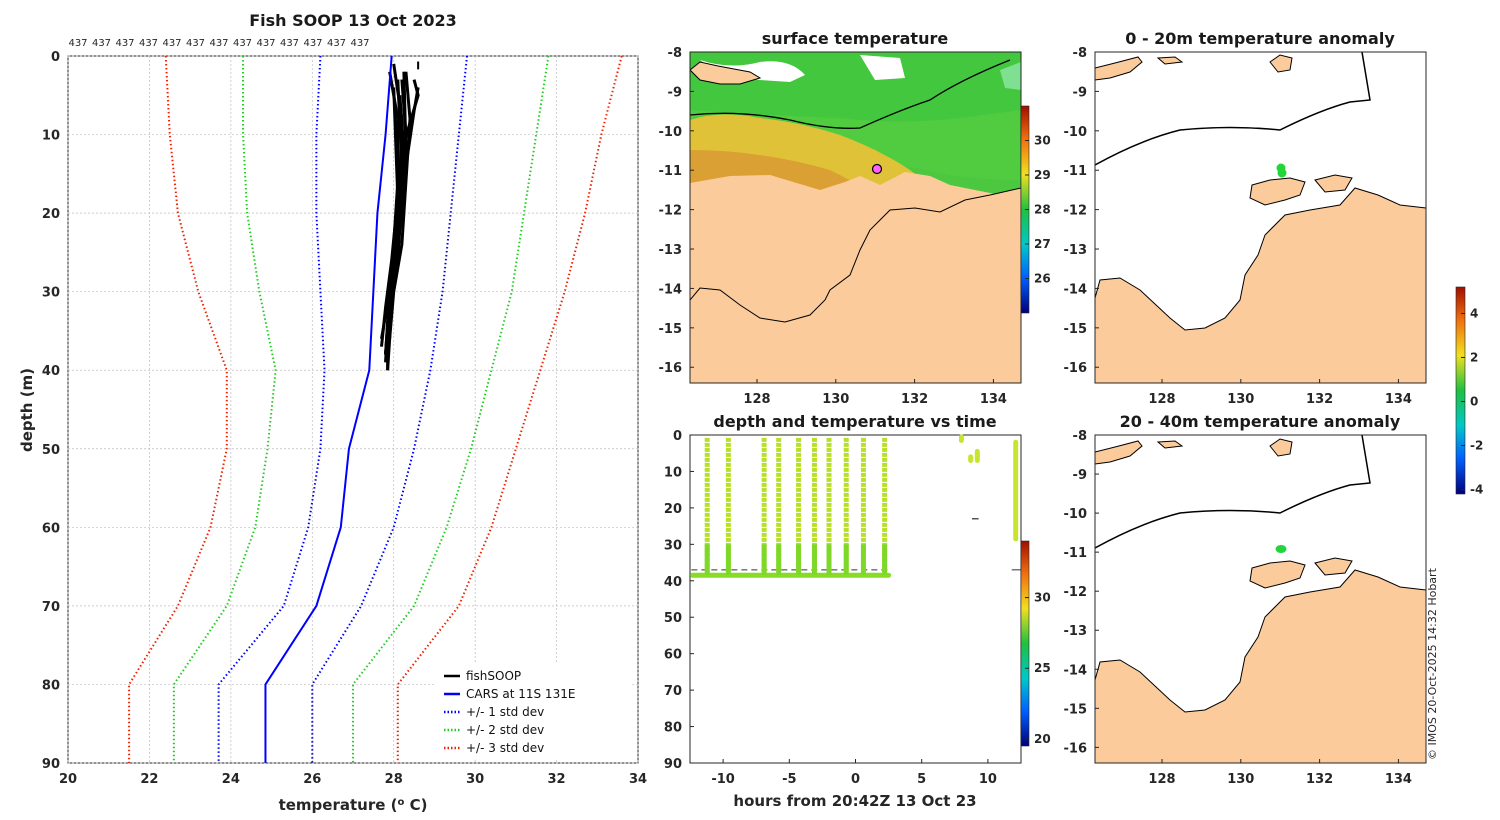 Image resolution: width=1500 pixels, height=820 pixels. I want to click on profile-xtick-label: 20, so click(68, 779).